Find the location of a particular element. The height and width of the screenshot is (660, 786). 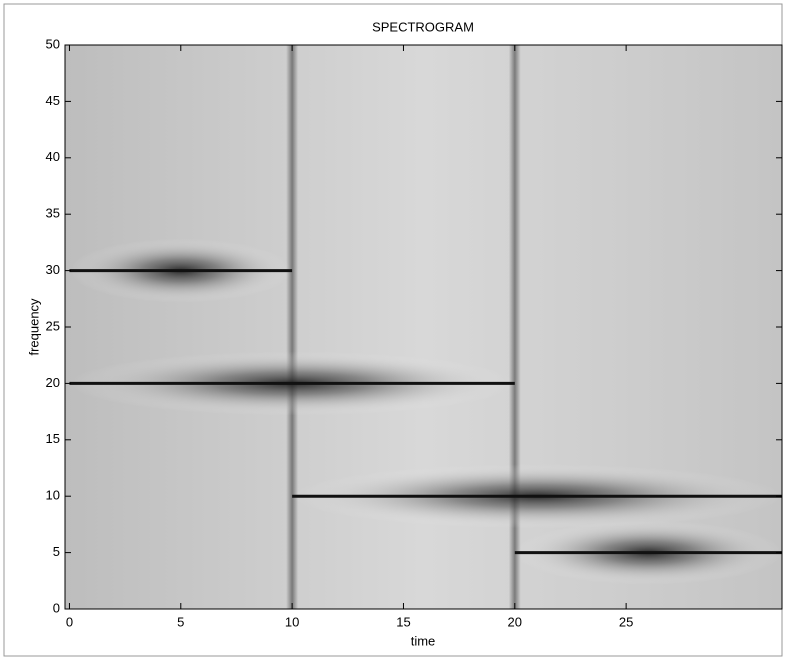

x-tick-label: 25 is located at coordinates (626, 621).